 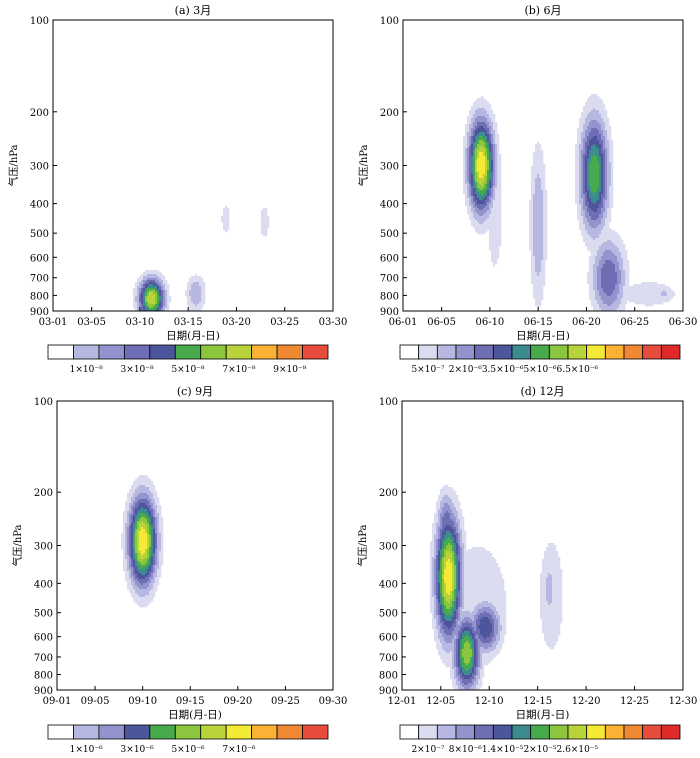 What do you see at coordinates (427, 750) in the screenshot?
I see `colorbar-label: 2×10⁻⁷` at bounding box center [427, 750].